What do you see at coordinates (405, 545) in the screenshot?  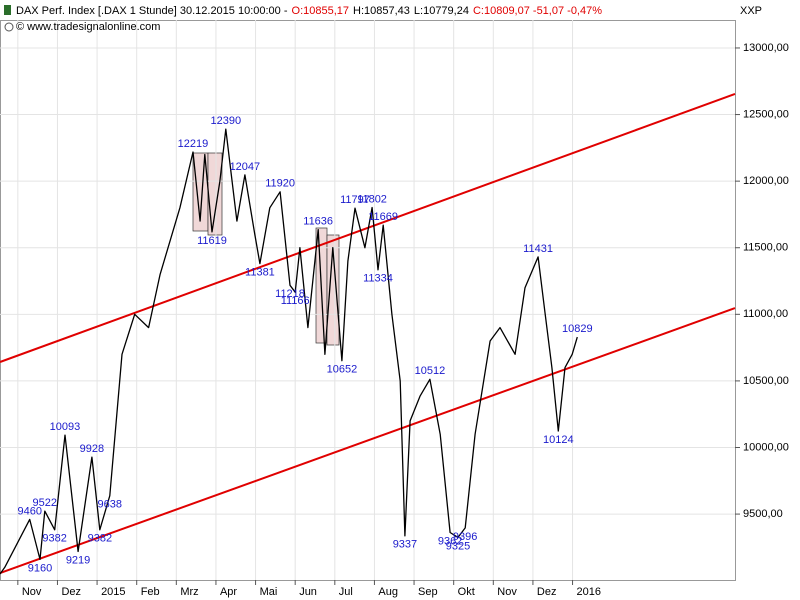 I see `data-label: 9337` at bounding box center [405, 545].